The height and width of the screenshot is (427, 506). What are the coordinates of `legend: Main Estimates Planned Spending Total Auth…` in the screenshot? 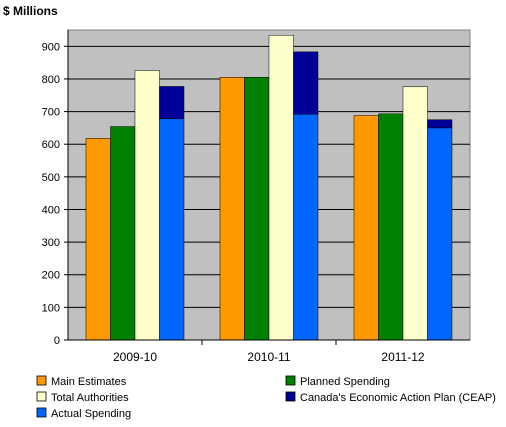 It's located at (266, 397).